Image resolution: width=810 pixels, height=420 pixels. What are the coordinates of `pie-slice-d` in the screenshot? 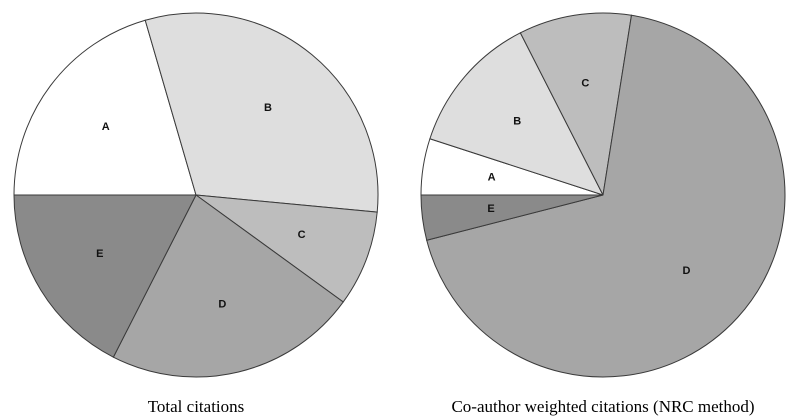 It's located at (228, 286).